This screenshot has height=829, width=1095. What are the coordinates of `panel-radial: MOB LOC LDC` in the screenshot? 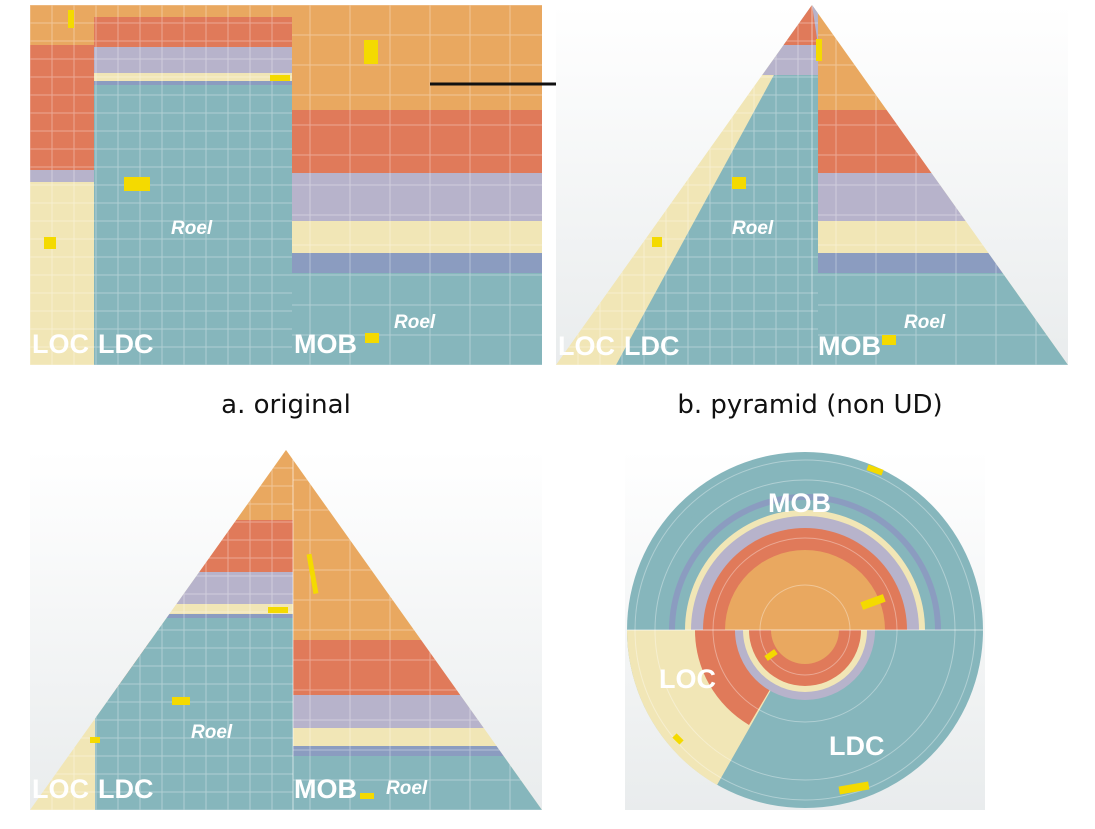 It's located at (805, 630).